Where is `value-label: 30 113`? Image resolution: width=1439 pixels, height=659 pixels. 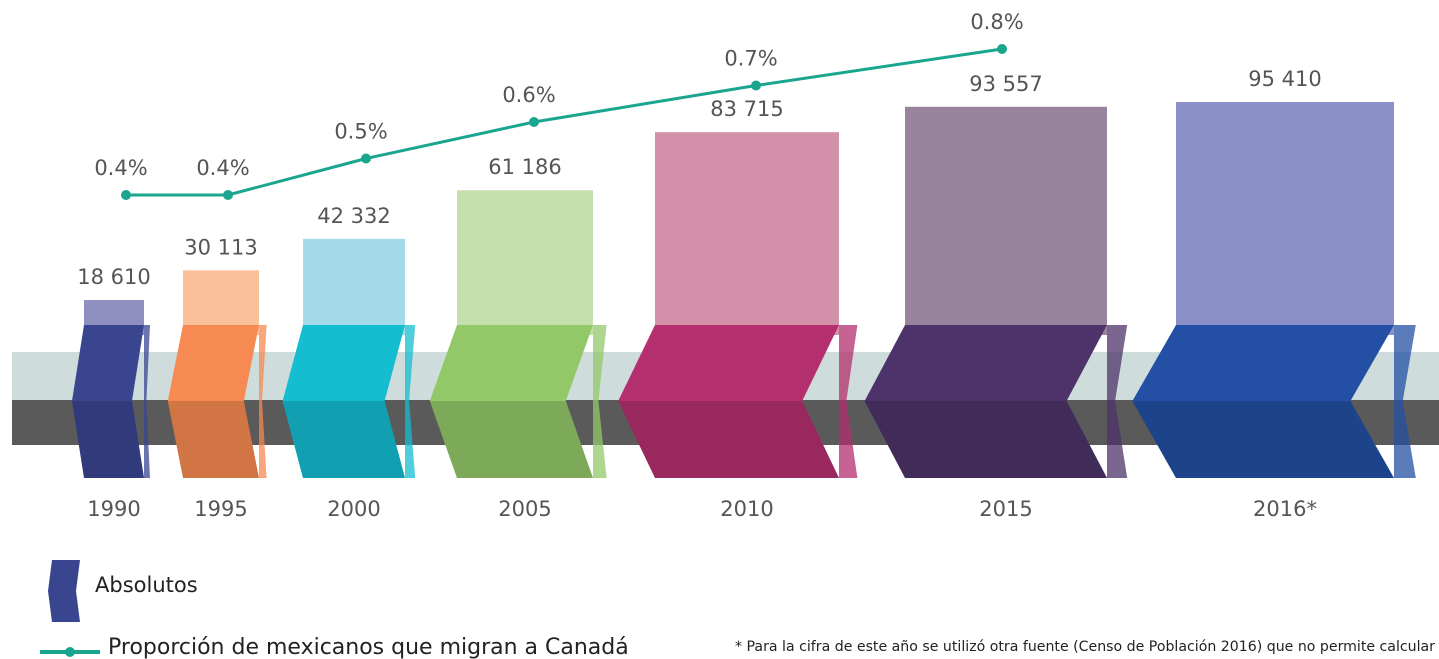 value-label: 30 113 is located at coordinates (220, 247).